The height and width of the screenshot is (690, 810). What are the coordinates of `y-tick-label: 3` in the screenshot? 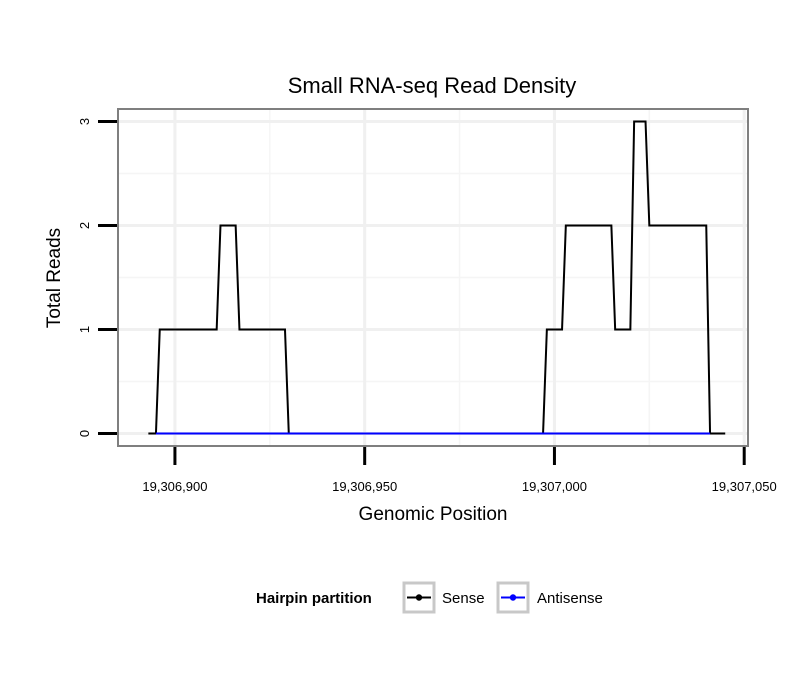 It's located at (84, 121).